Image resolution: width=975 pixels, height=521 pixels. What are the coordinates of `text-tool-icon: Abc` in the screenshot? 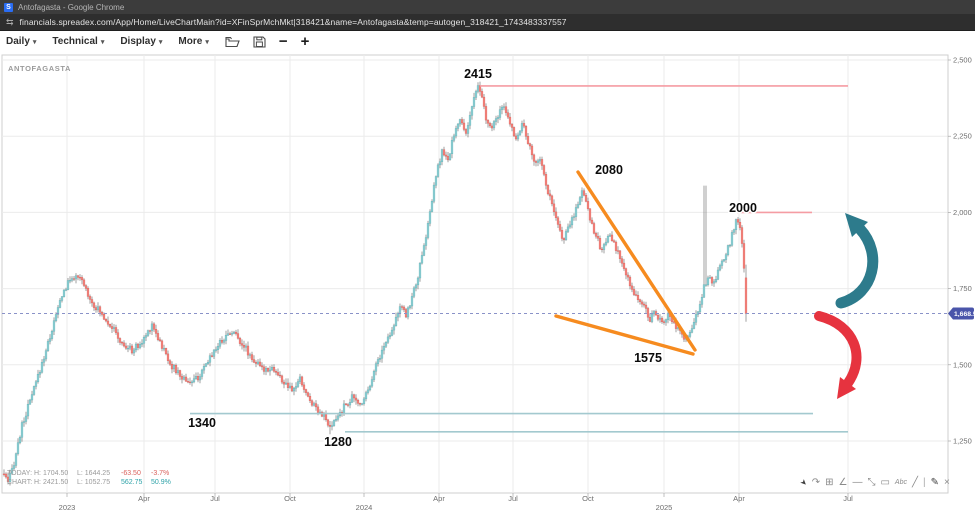 It's located at (900, 482).